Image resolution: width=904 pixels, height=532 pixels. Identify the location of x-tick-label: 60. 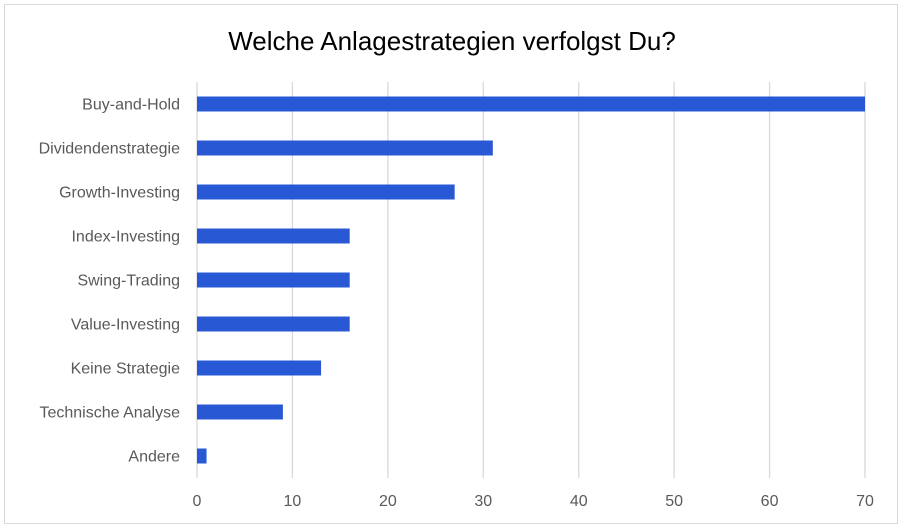
(770, 501).